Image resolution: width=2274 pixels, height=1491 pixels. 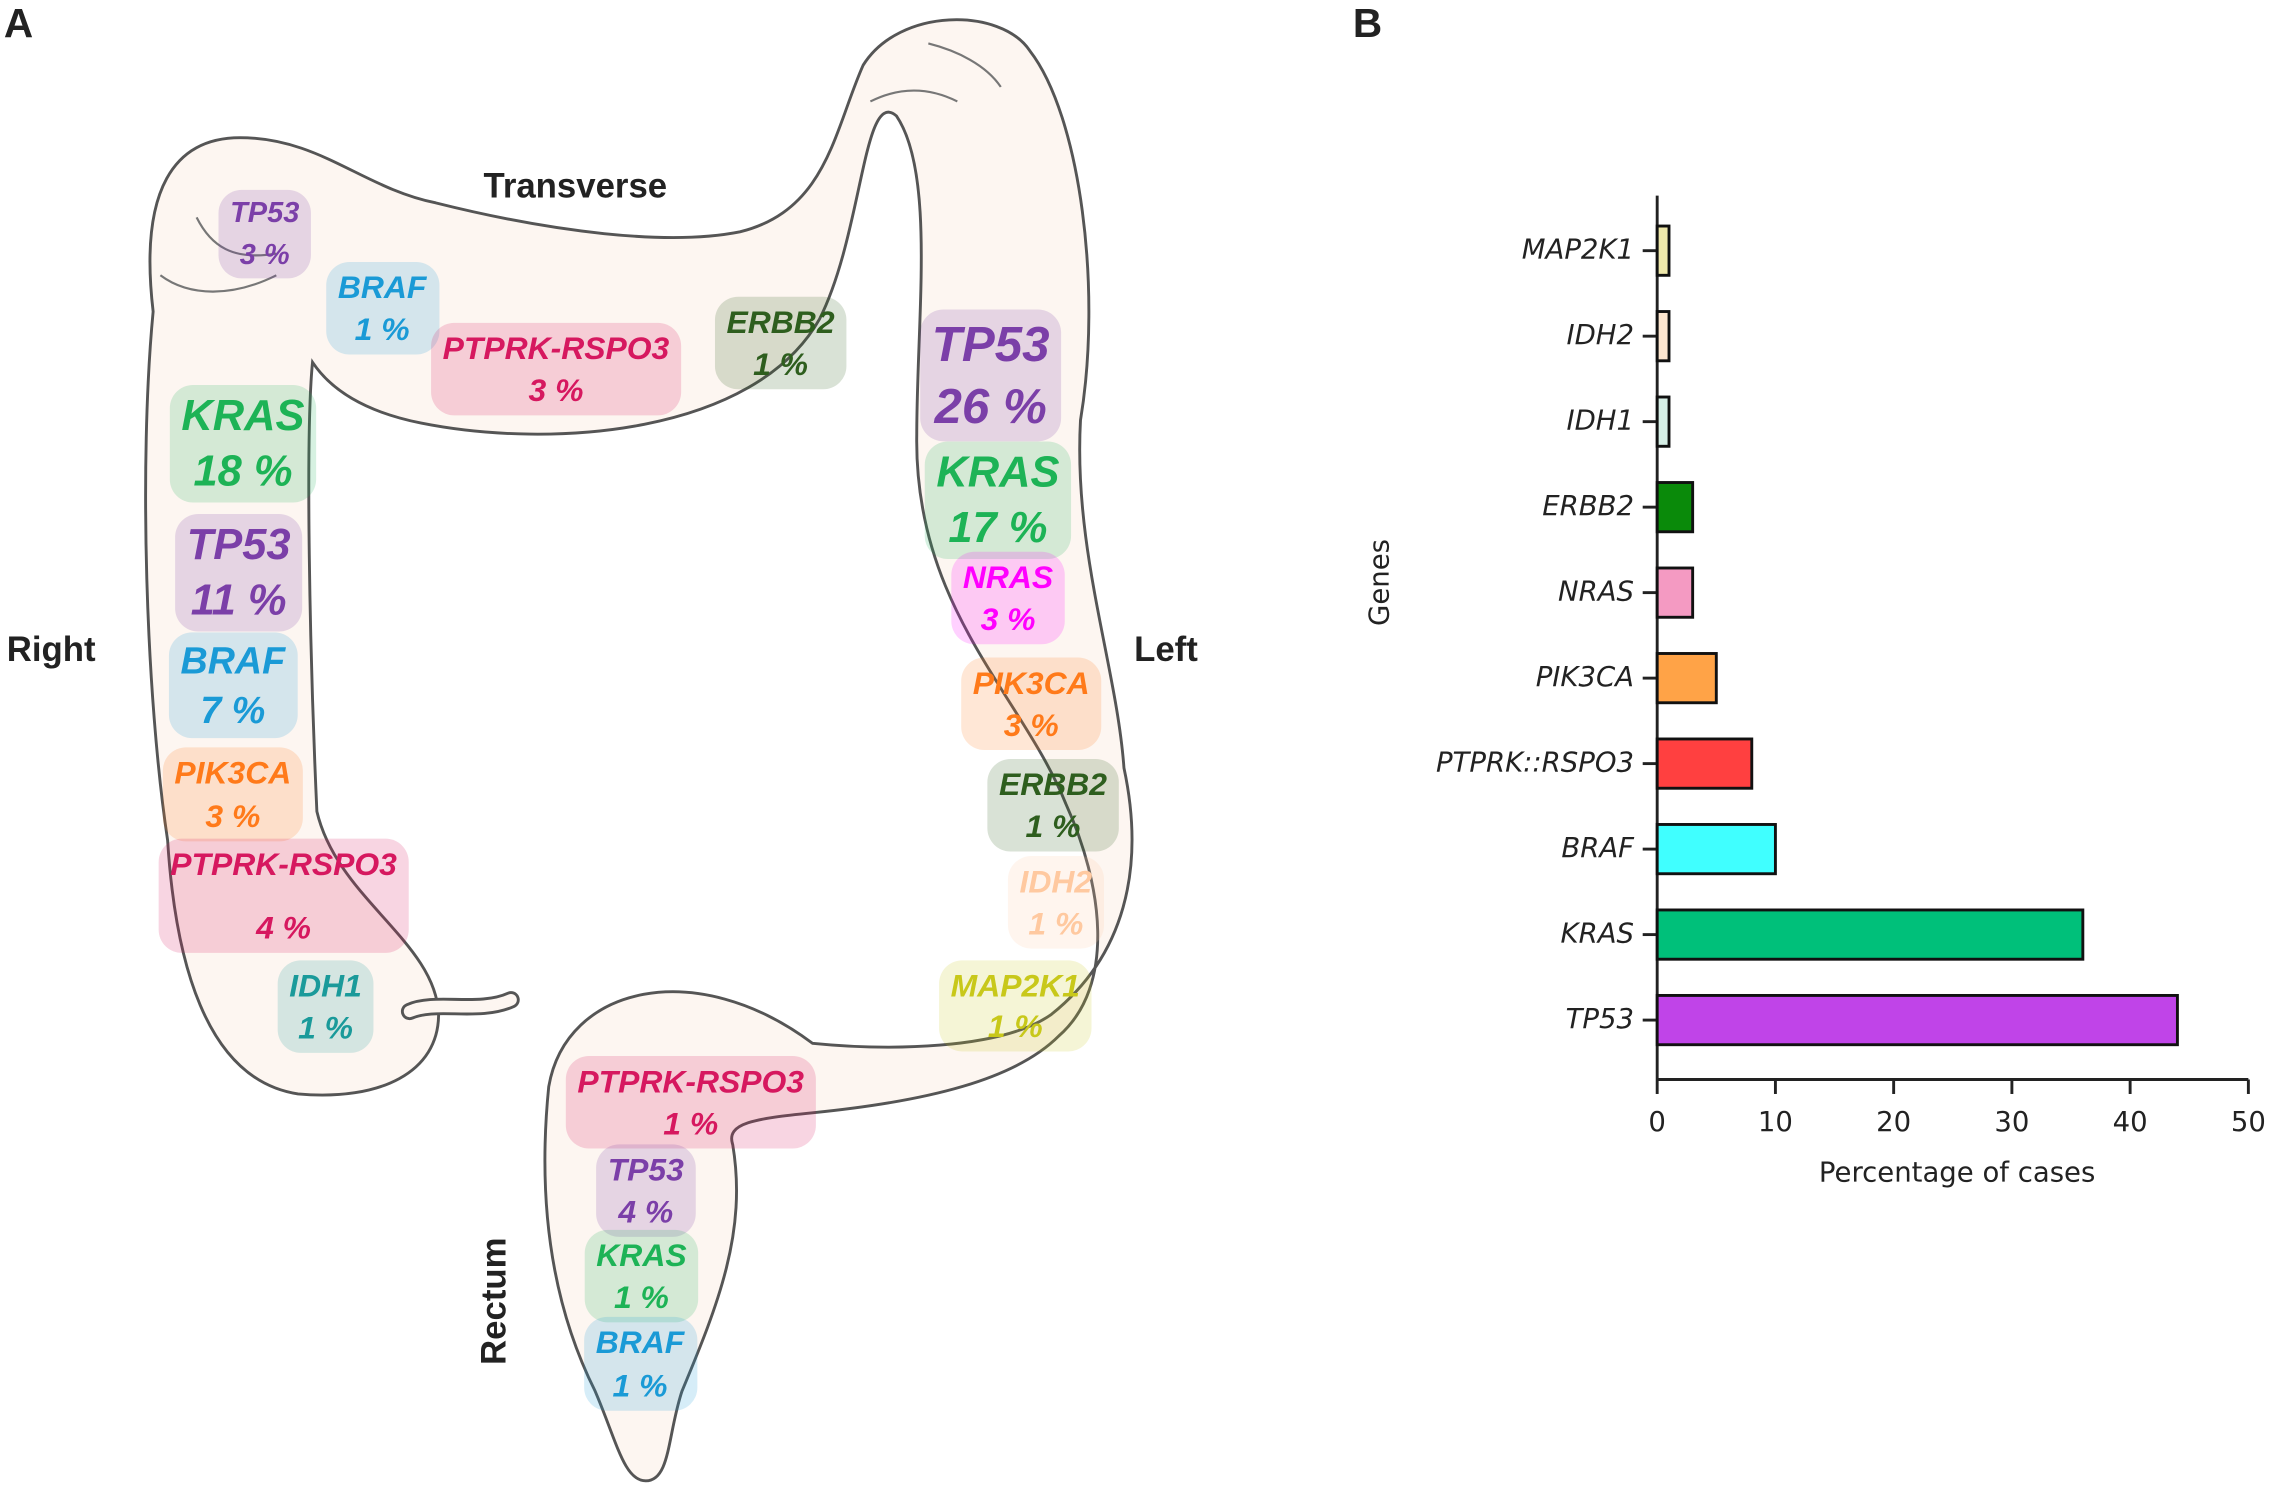 I want to click on region-label: Transverse, so click(x=576, y=187).